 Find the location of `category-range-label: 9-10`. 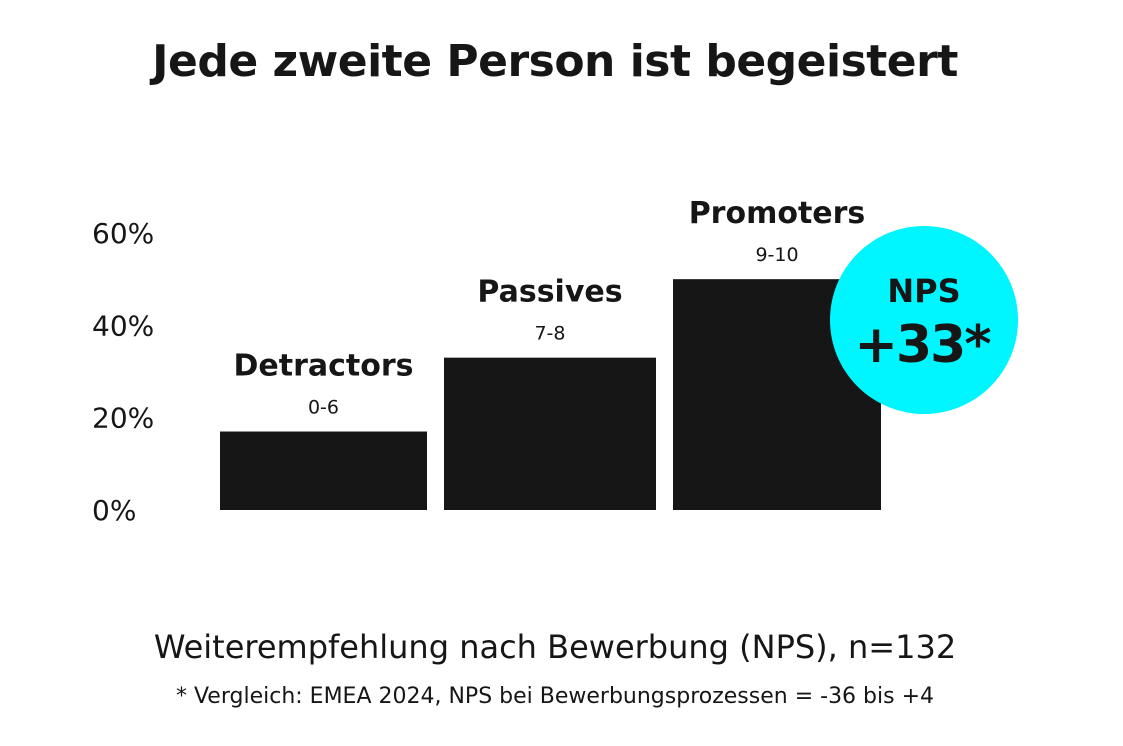

category-range-label: 9-10 is located at coordinates (776, 255).